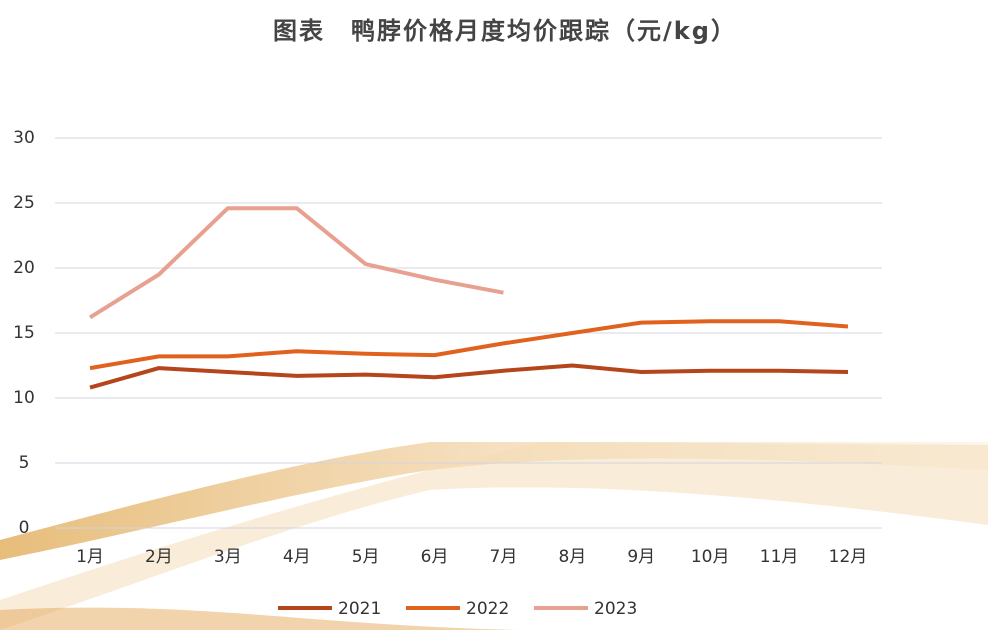 Image resolution: width=988 pixels, height=630 pixels. Describe the element at coordinates (710, 557) in the screenshot. I see `x-tick-label: 10月` at that location.